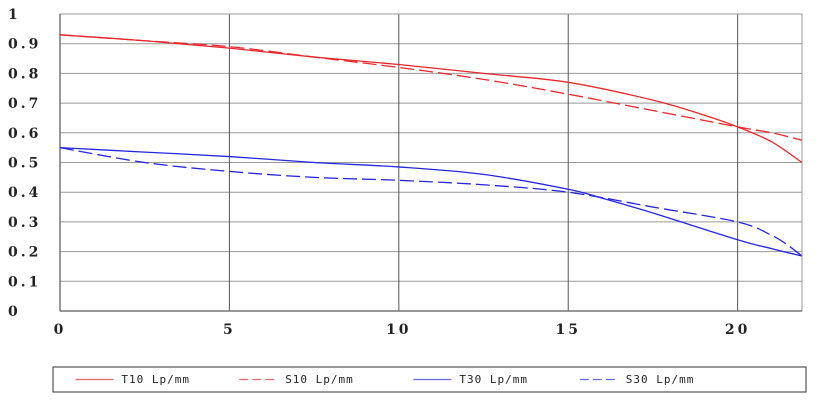 Image resolution: width=816 pixels, height=405 pixels. Describe the element at coordinates (24, 74) in the screenshot. I see `y-tick-label: 0.8` at that location.